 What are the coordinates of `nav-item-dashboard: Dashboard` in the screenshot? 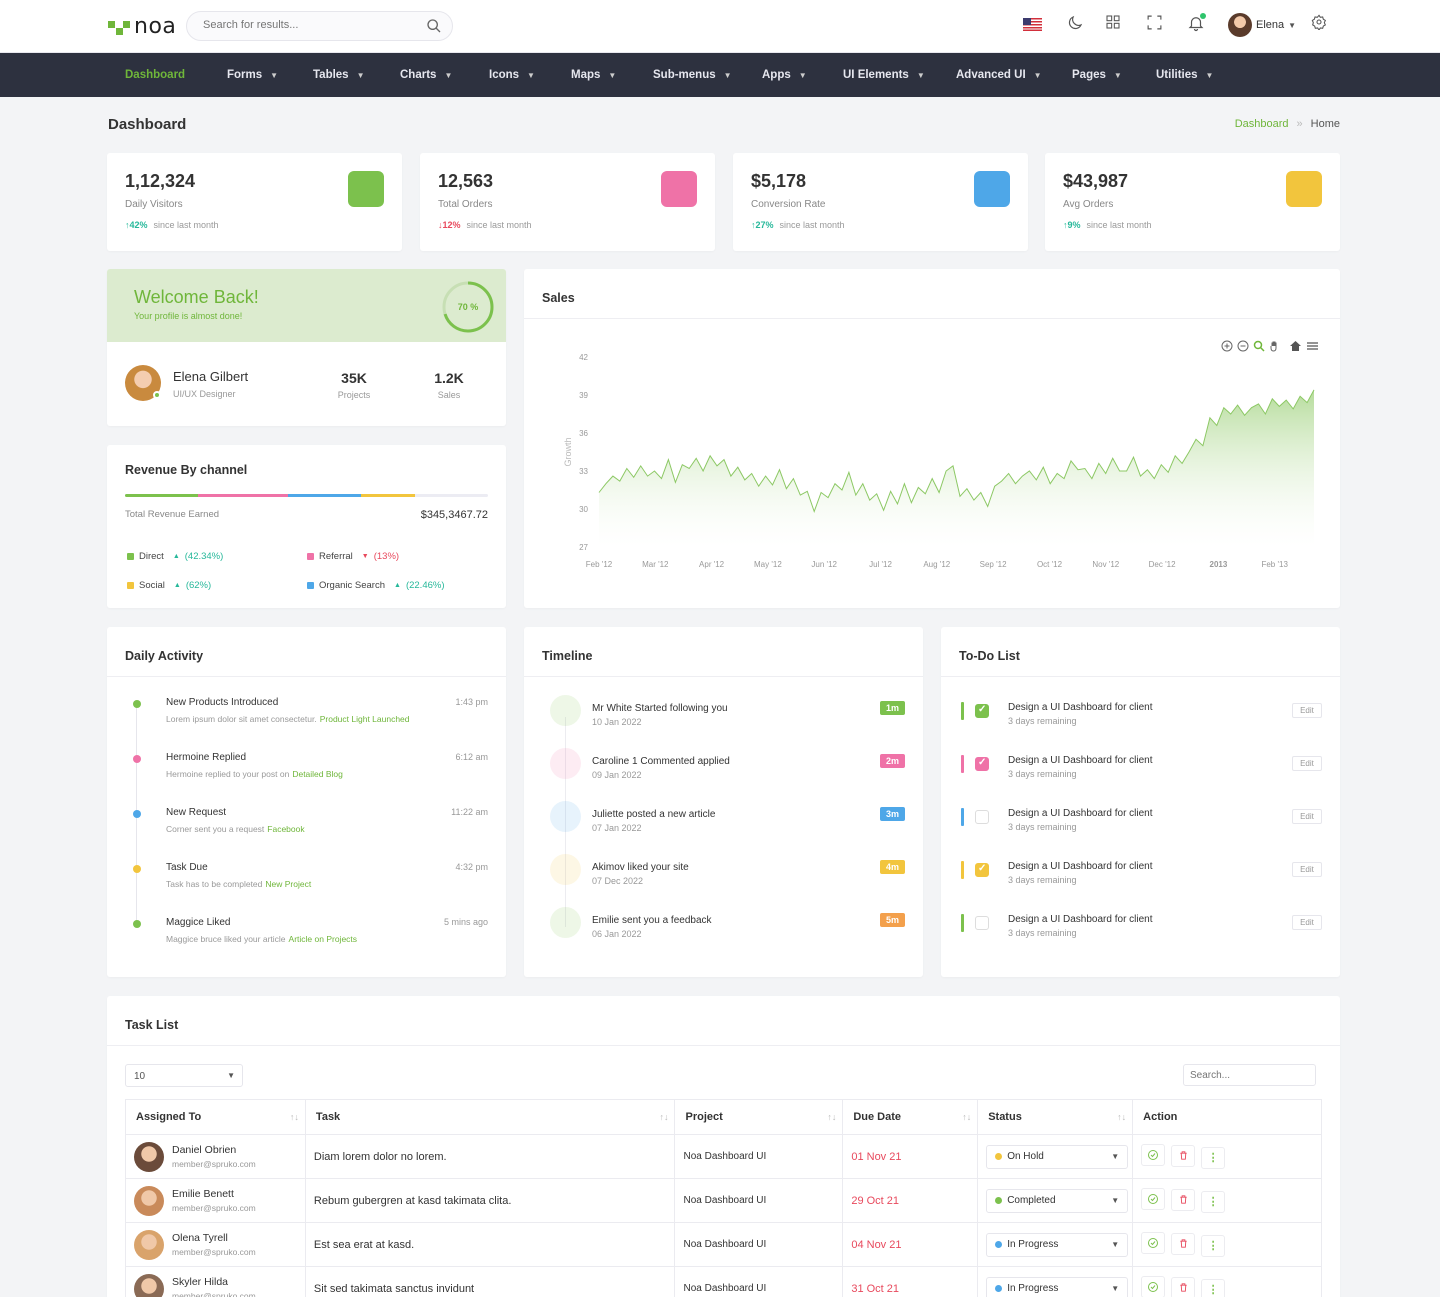 It's located at (152, 75).